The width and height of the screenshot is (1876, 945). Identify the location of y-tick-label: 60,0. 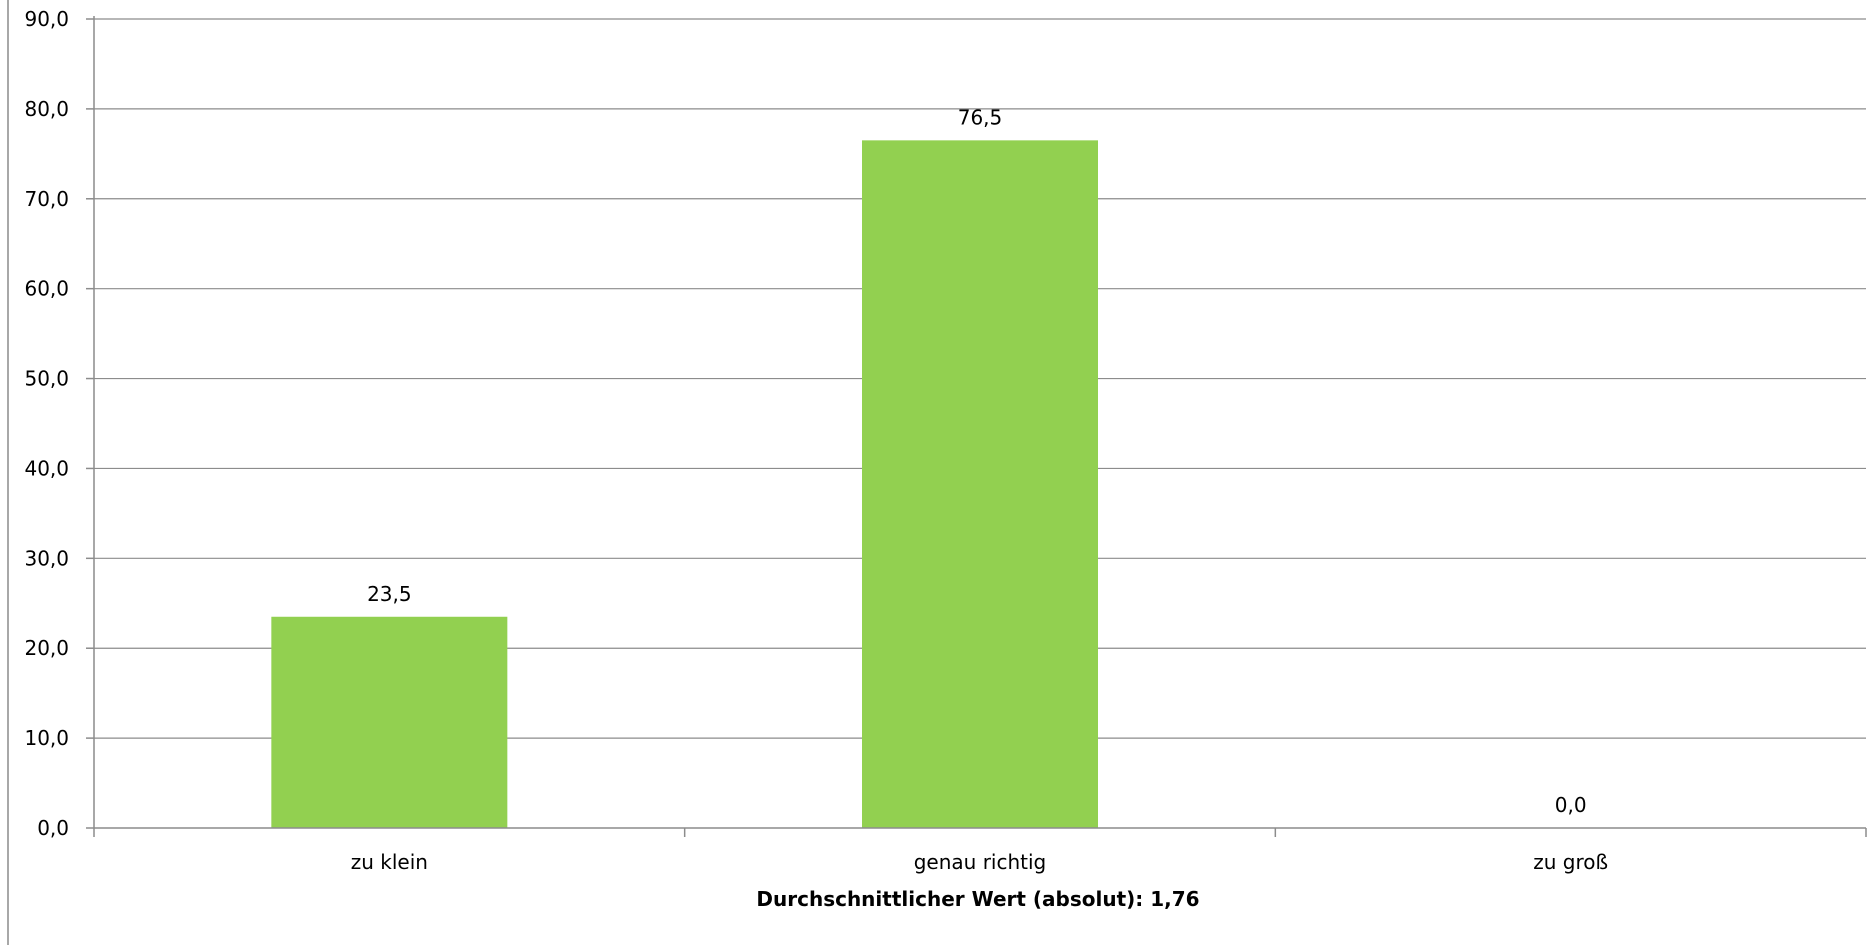
(46, 289).